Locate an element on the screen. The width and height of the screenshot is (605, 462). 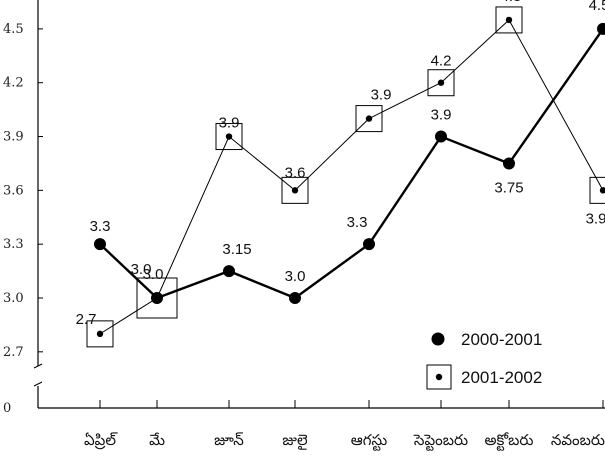
y-tick-label: 4.2 is located at coordinates (13, 83).